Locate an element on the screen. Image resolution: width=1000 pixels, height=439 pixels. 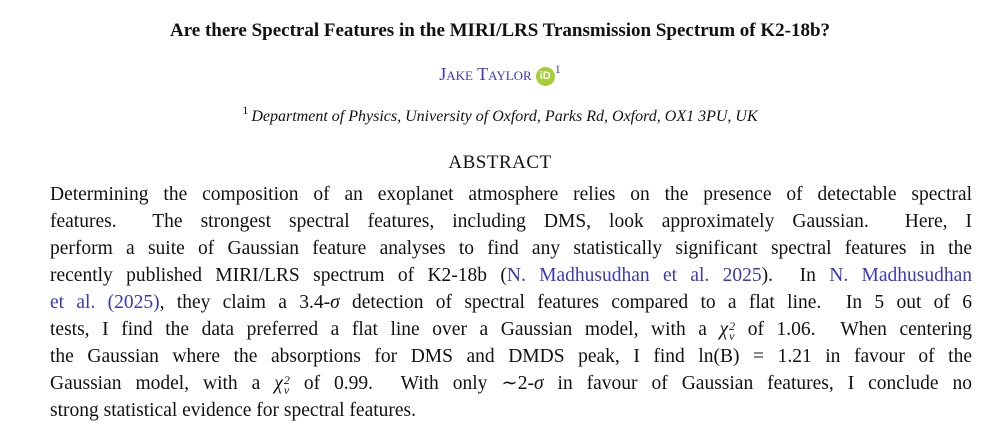
author-line: Jake Taylor iD 1 is located at coordinates (500, 74).